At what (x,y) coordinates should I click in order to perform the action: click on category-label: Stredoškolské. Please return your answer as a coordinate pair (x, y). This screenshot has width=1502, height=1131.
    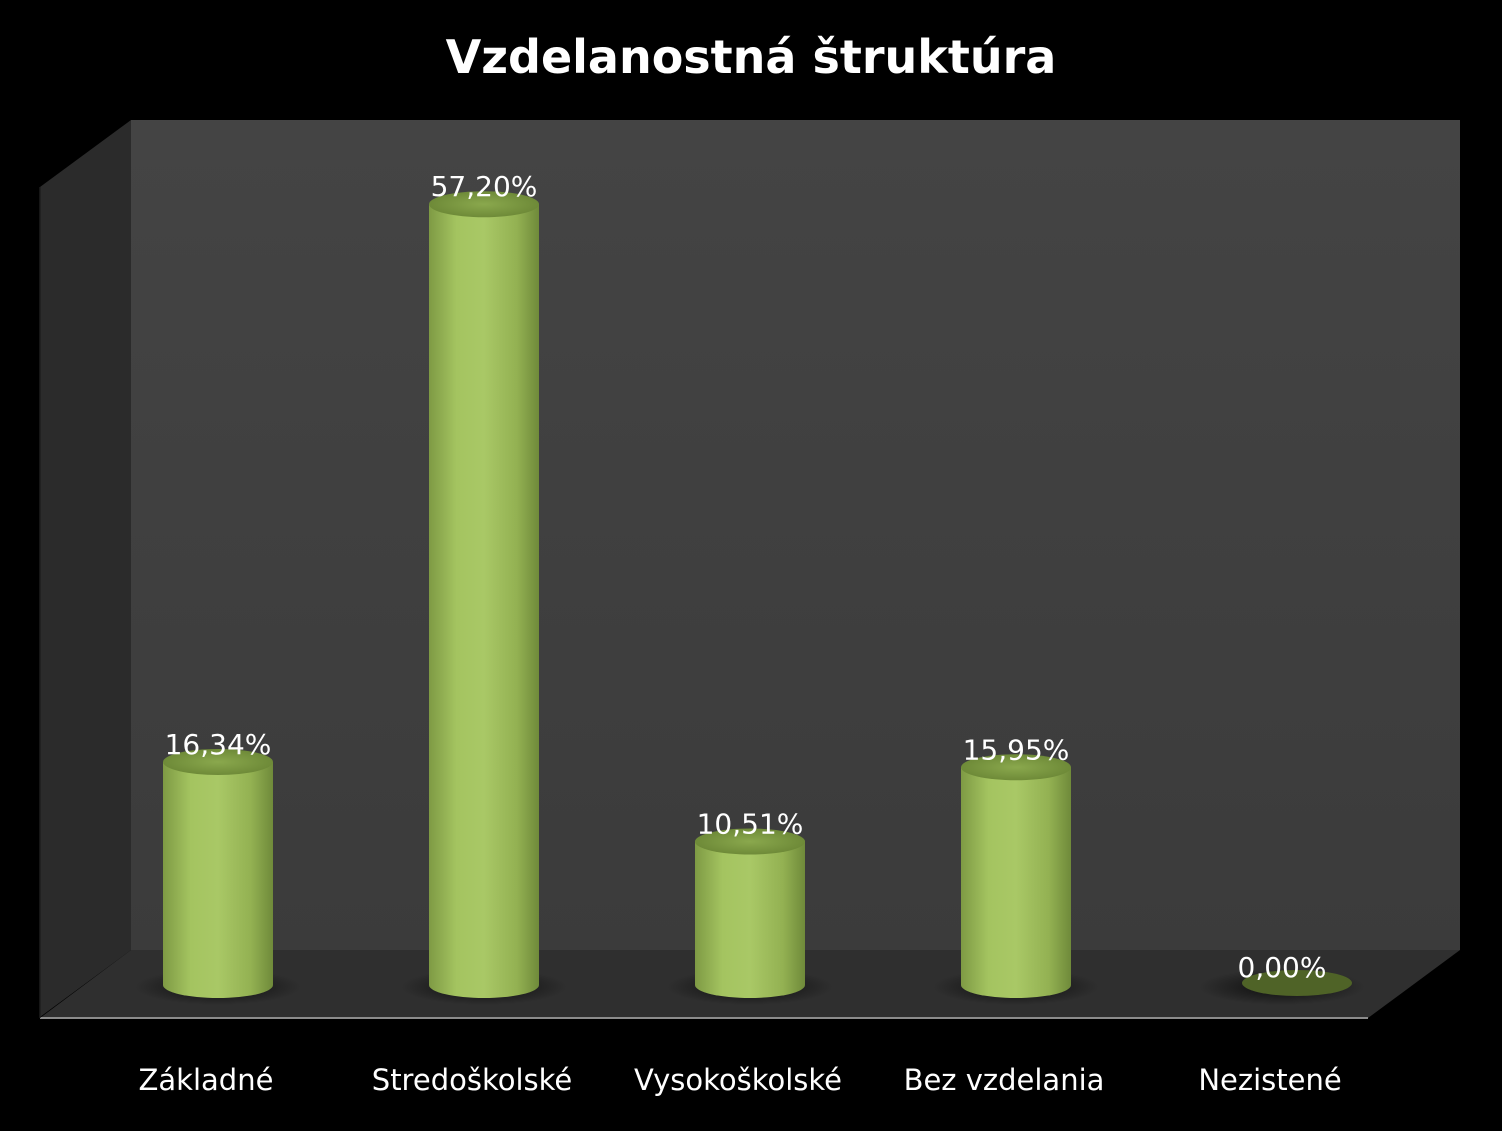
    Looking at the image, I should click on (472, 1080).